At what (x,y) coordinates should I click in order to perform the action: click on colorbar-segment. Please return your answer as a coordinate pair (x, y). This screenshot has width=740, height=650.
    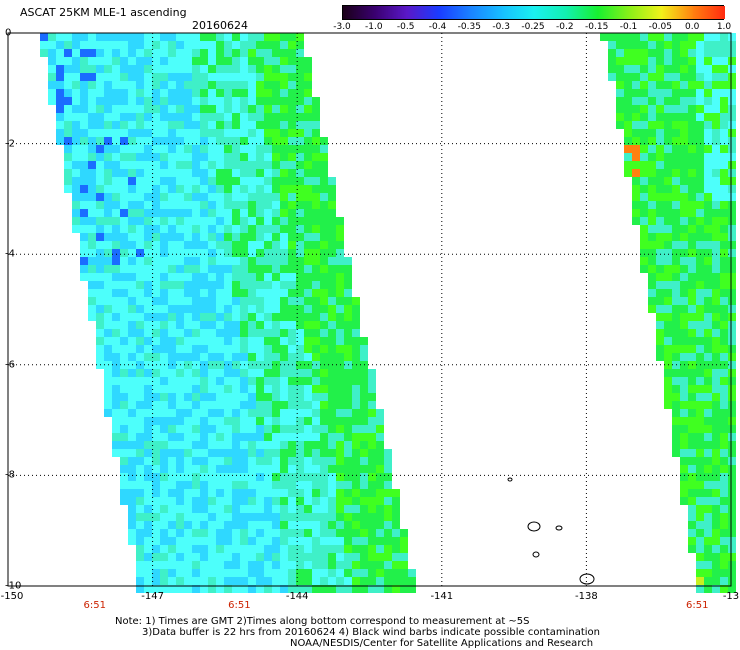
    Looking at the image, I should click on (709, 12).